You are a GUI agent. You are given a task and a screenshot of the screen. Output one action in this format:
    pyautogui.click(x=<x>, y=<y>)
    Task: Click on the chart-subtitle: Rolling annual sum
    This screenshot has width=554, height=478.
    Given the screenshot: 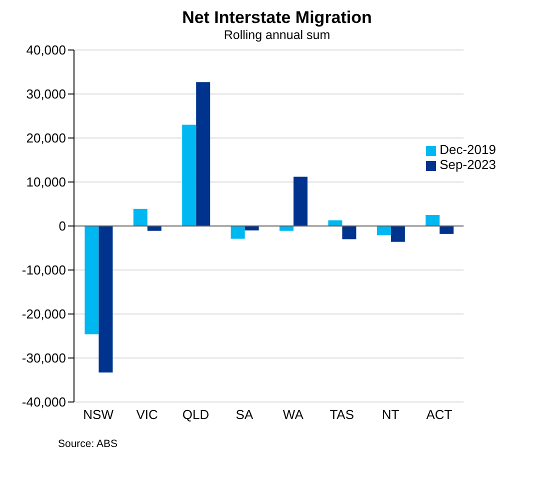 What is the action you would take?
    pyautogui.click(x=277, y=35)
    